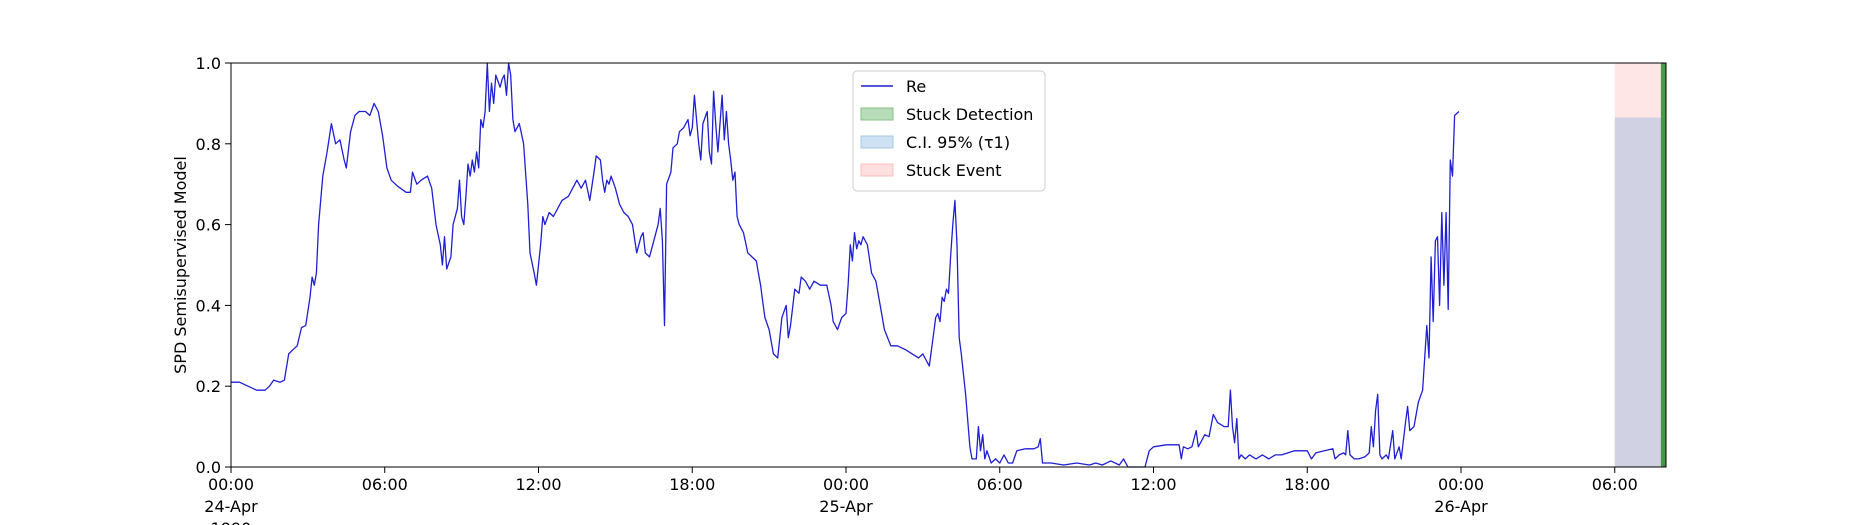 The width and height of the screenshot is (1850, 525). What do you see at coordinates (208, 144) in the screenshot?
I see `y-tick-label: 0.8` at bounding box center [208, 144].